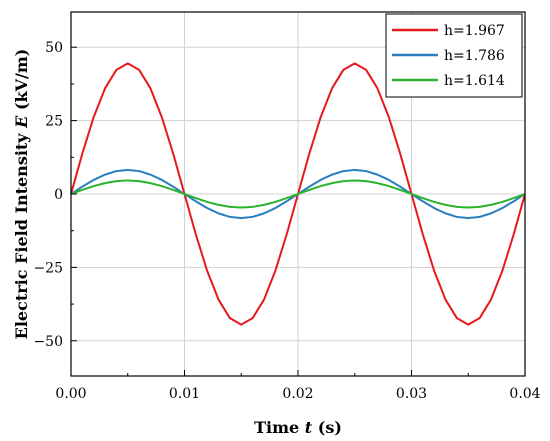 This screenshot has height=441, width=550. Describe the element at coordinates (327, 427) in the screenshot. I see `x-axis-title-suffix: (s)` at that location.